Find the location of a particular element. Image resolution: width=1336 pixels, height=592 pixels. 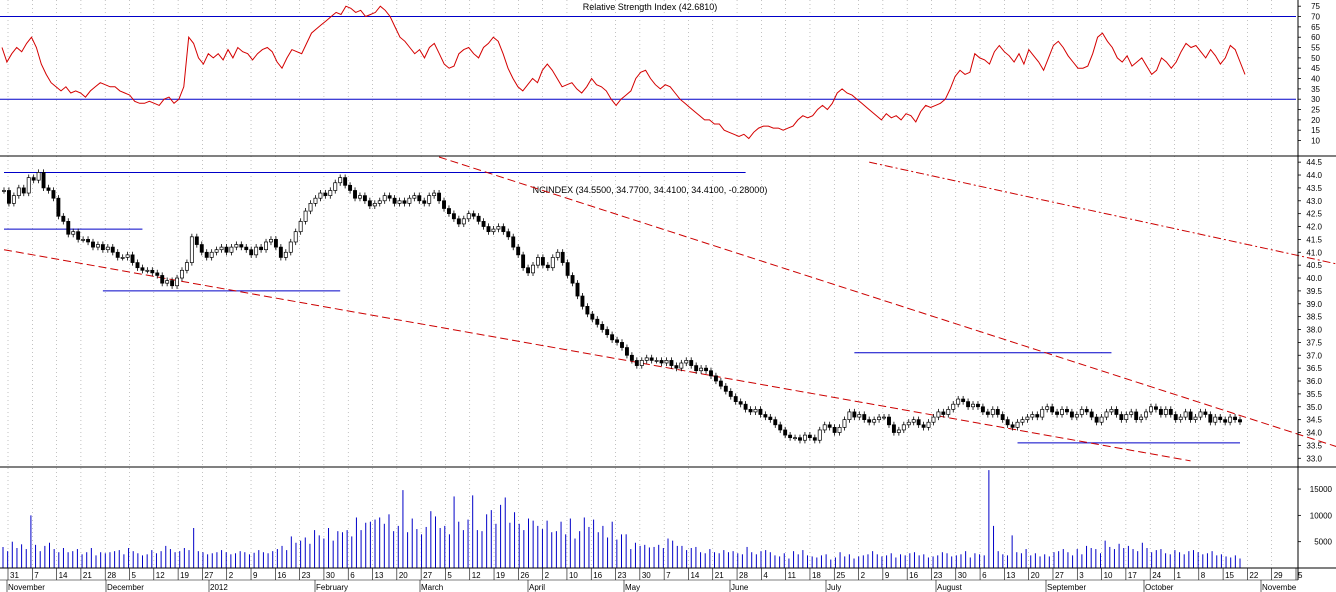

date-tick-label: 28 is located at coordinates (743, 575).